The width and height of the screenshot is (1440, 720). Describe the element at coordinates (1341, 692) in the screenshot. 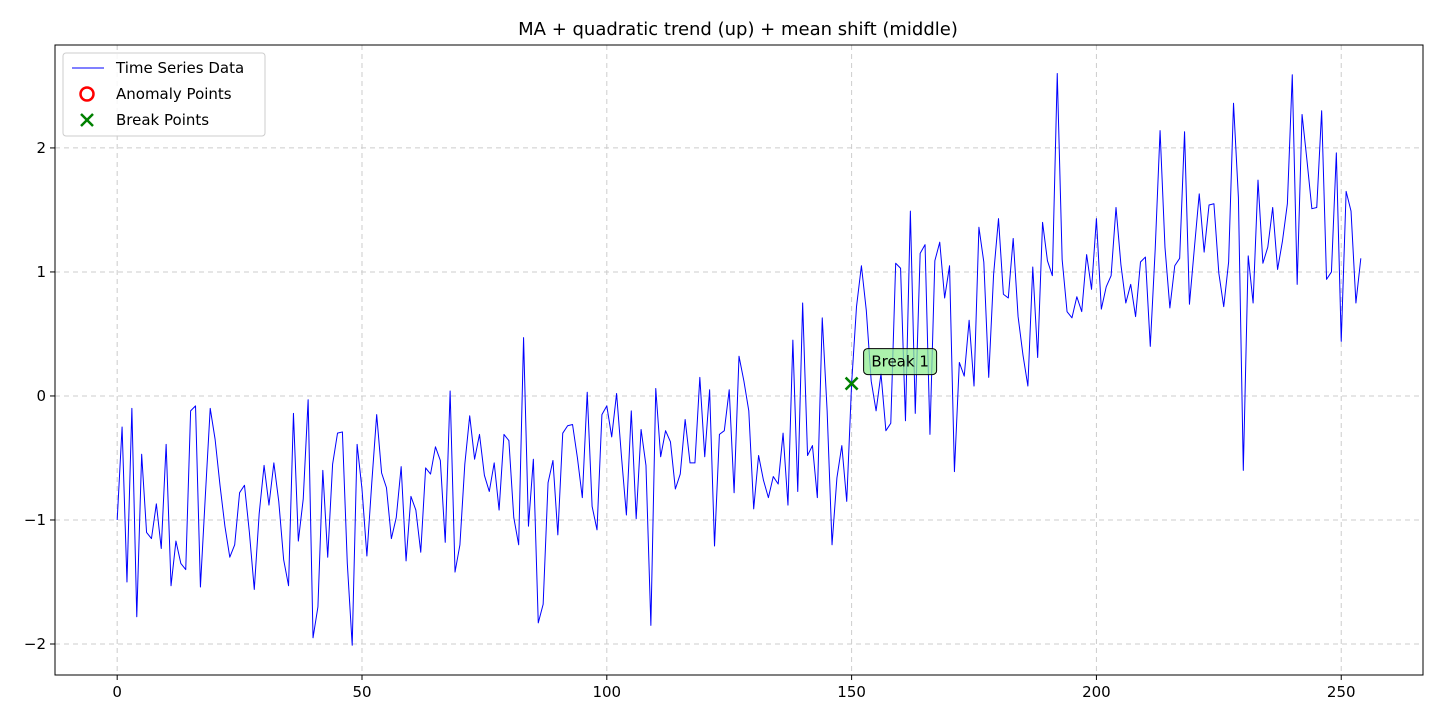

I see `x-tick-label: 250` at that location.